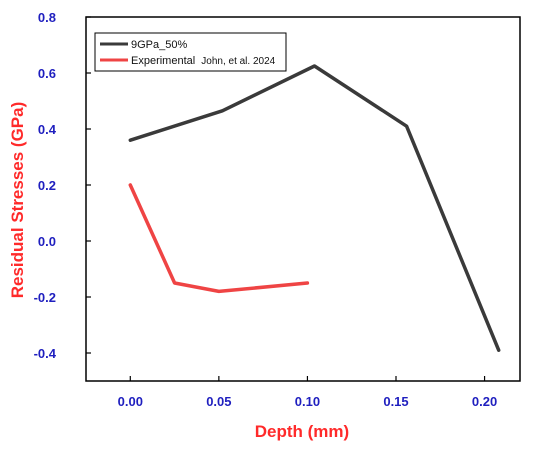  Describe the element at coordinates (302, 431) in the screenshot. I see `x-axis-title: Depth (mm)` at that location.